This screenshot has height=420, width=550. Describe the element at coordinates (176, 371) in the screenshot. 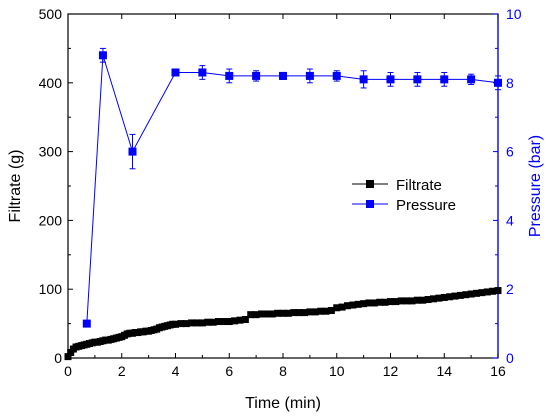

I see `x-tick-label: 4` at that location.